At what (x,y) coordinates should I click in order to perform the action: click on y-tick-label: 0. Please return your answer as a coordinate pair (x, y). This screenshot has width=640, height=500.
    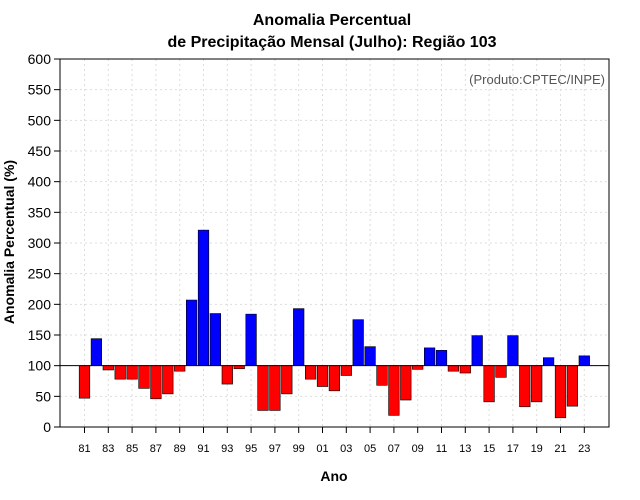
    Looking at the image, I should click on (47, 427).